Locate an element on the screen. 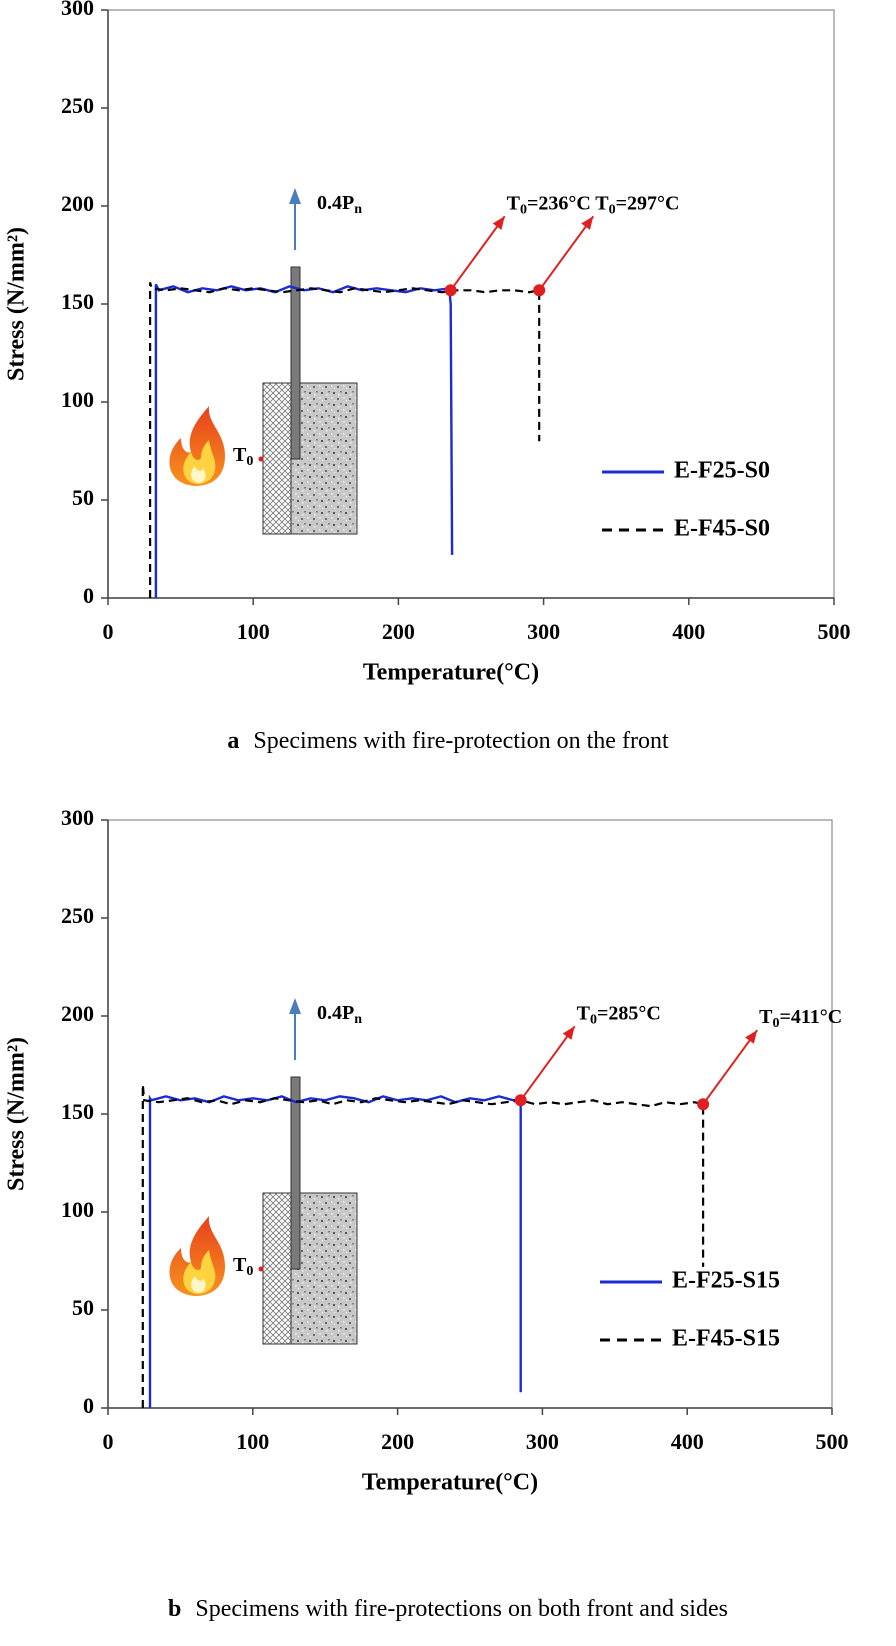 This screenshot has width=896, height=1646. legend-label: E-F25-S0 is located at coordinates (722, 471).